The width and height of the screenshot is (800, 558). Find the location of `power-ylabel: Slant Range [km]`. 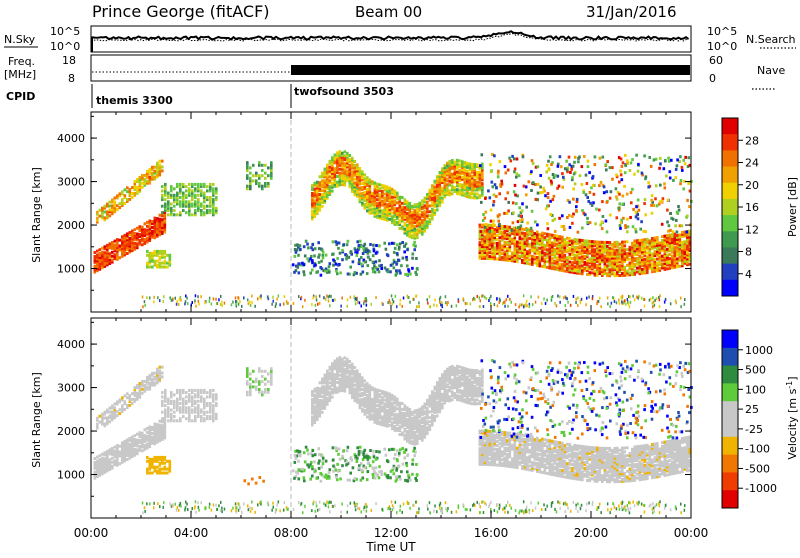

power-ylabel: Slant Range [km] is located at coordinates (36, 215).